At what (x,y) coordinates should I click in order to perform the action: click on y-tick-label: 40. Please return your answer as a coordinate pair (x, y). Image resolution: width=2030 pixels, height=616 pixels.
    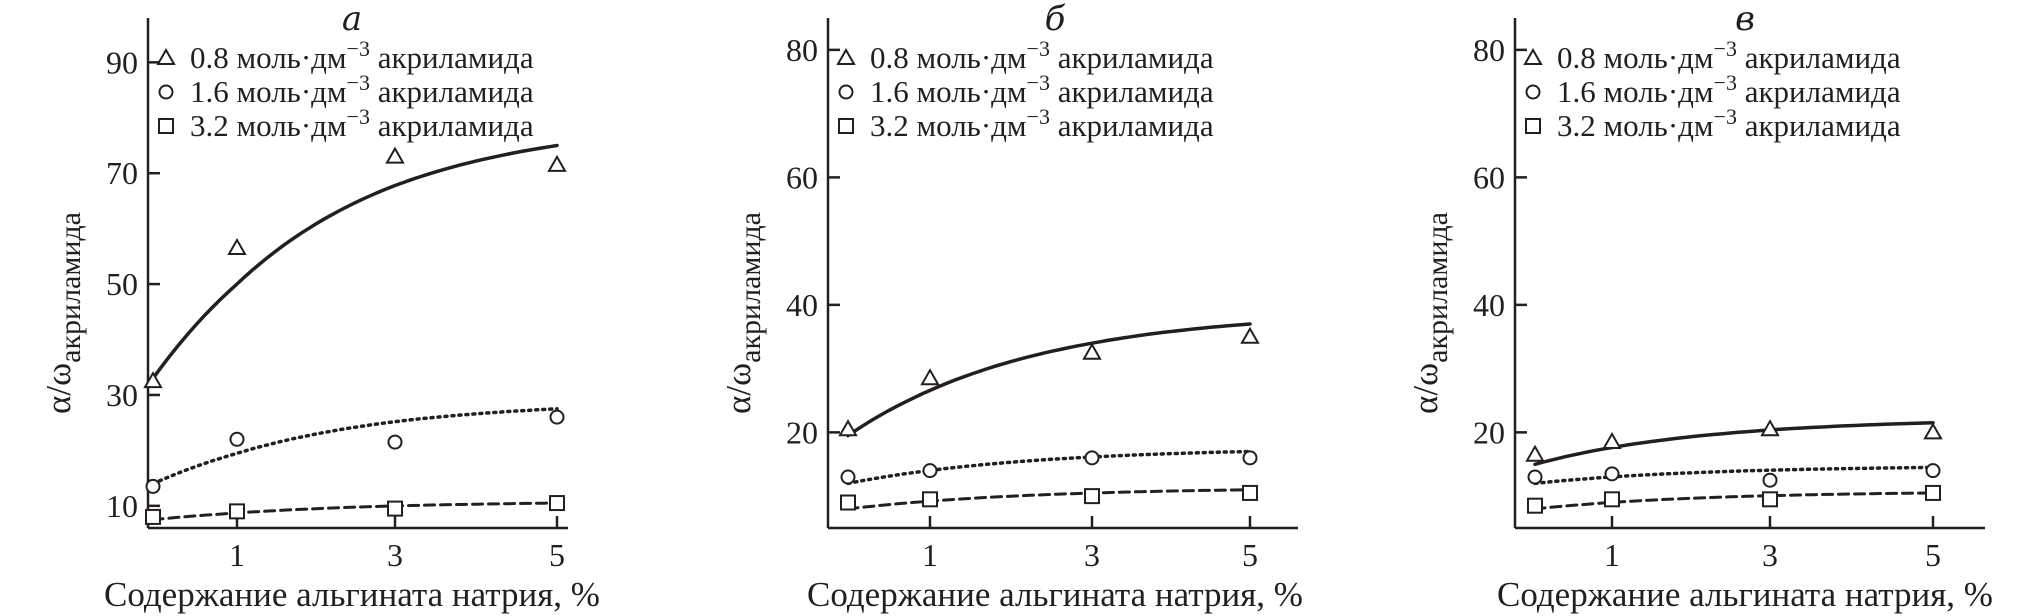
    Looking at the image, I should click on (1489, 305).